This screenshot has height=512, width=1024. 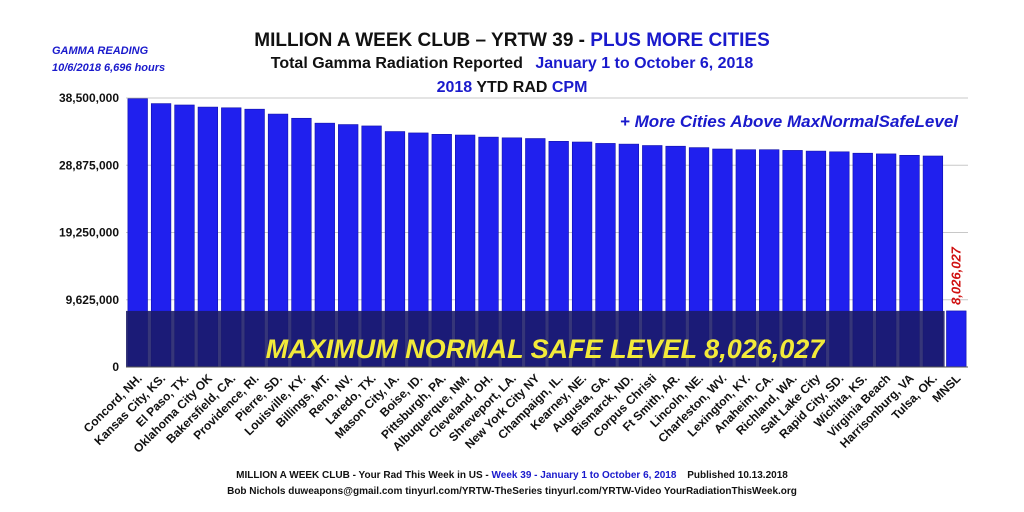 I want to click on gamma-reading-label: GAMMA READING, so click(x=100, y=51).